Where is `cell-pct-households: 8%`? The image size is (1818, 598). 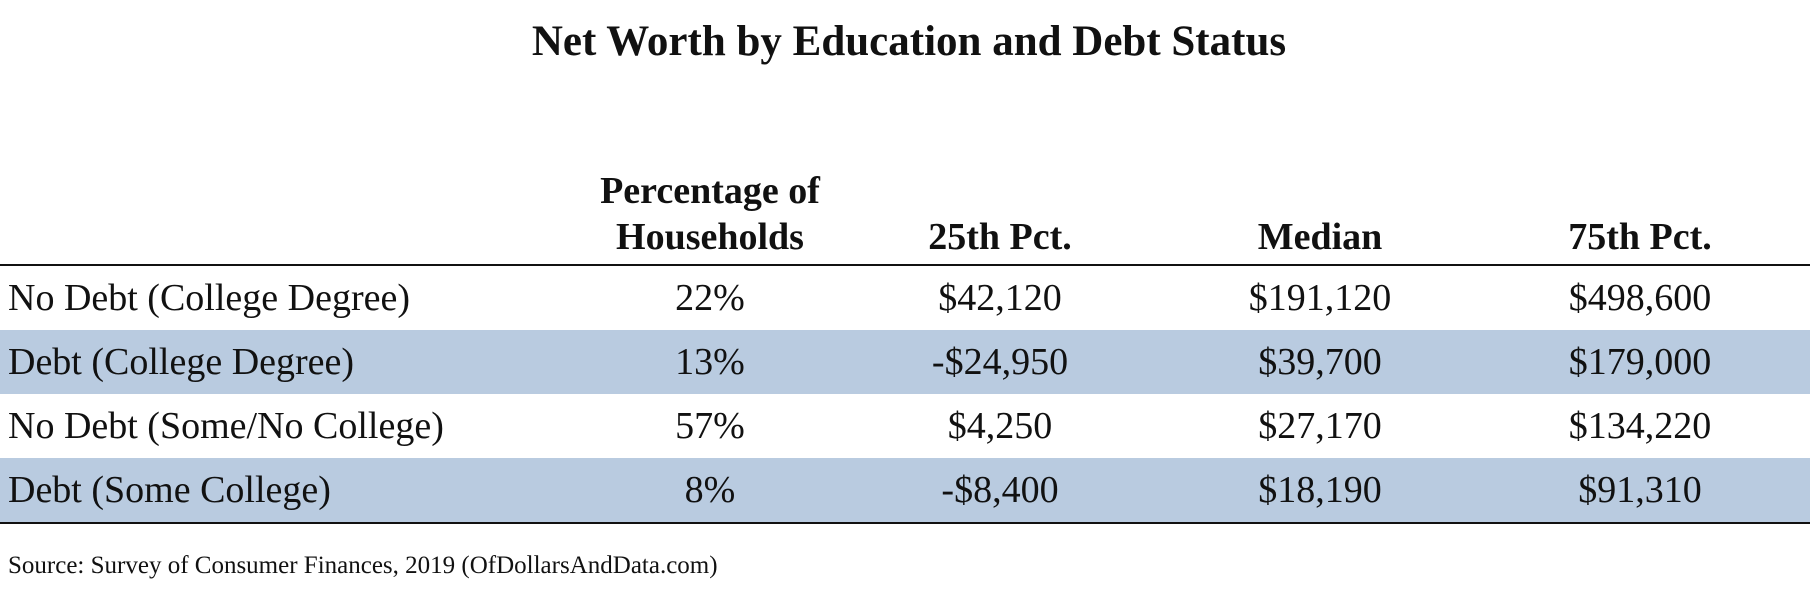
cell-pct-households: 8% is located at coordinates (710, 490).